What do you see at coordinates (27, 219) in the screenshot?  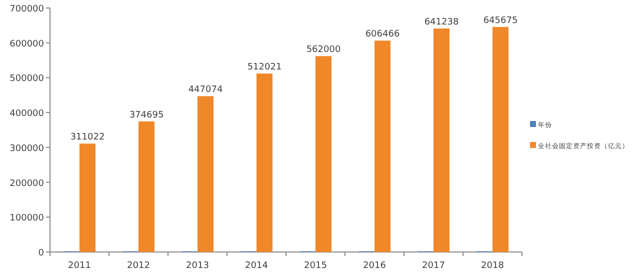 I see `y-tick-label: 100000` at bounding box center [27, 219].